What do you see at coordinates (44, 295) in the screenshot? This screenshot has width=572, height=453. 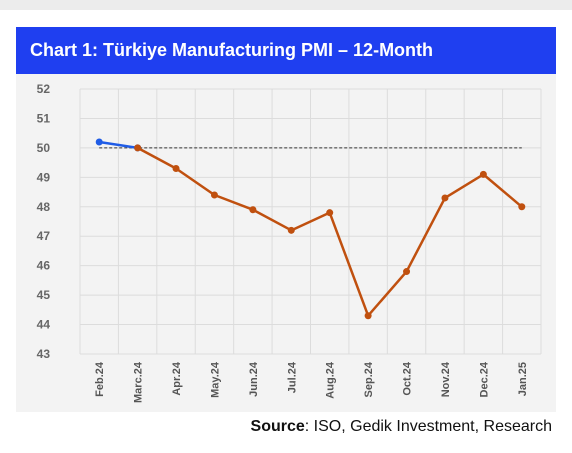 I see `y-tick-label: 45` at bounding box center [44, 295].